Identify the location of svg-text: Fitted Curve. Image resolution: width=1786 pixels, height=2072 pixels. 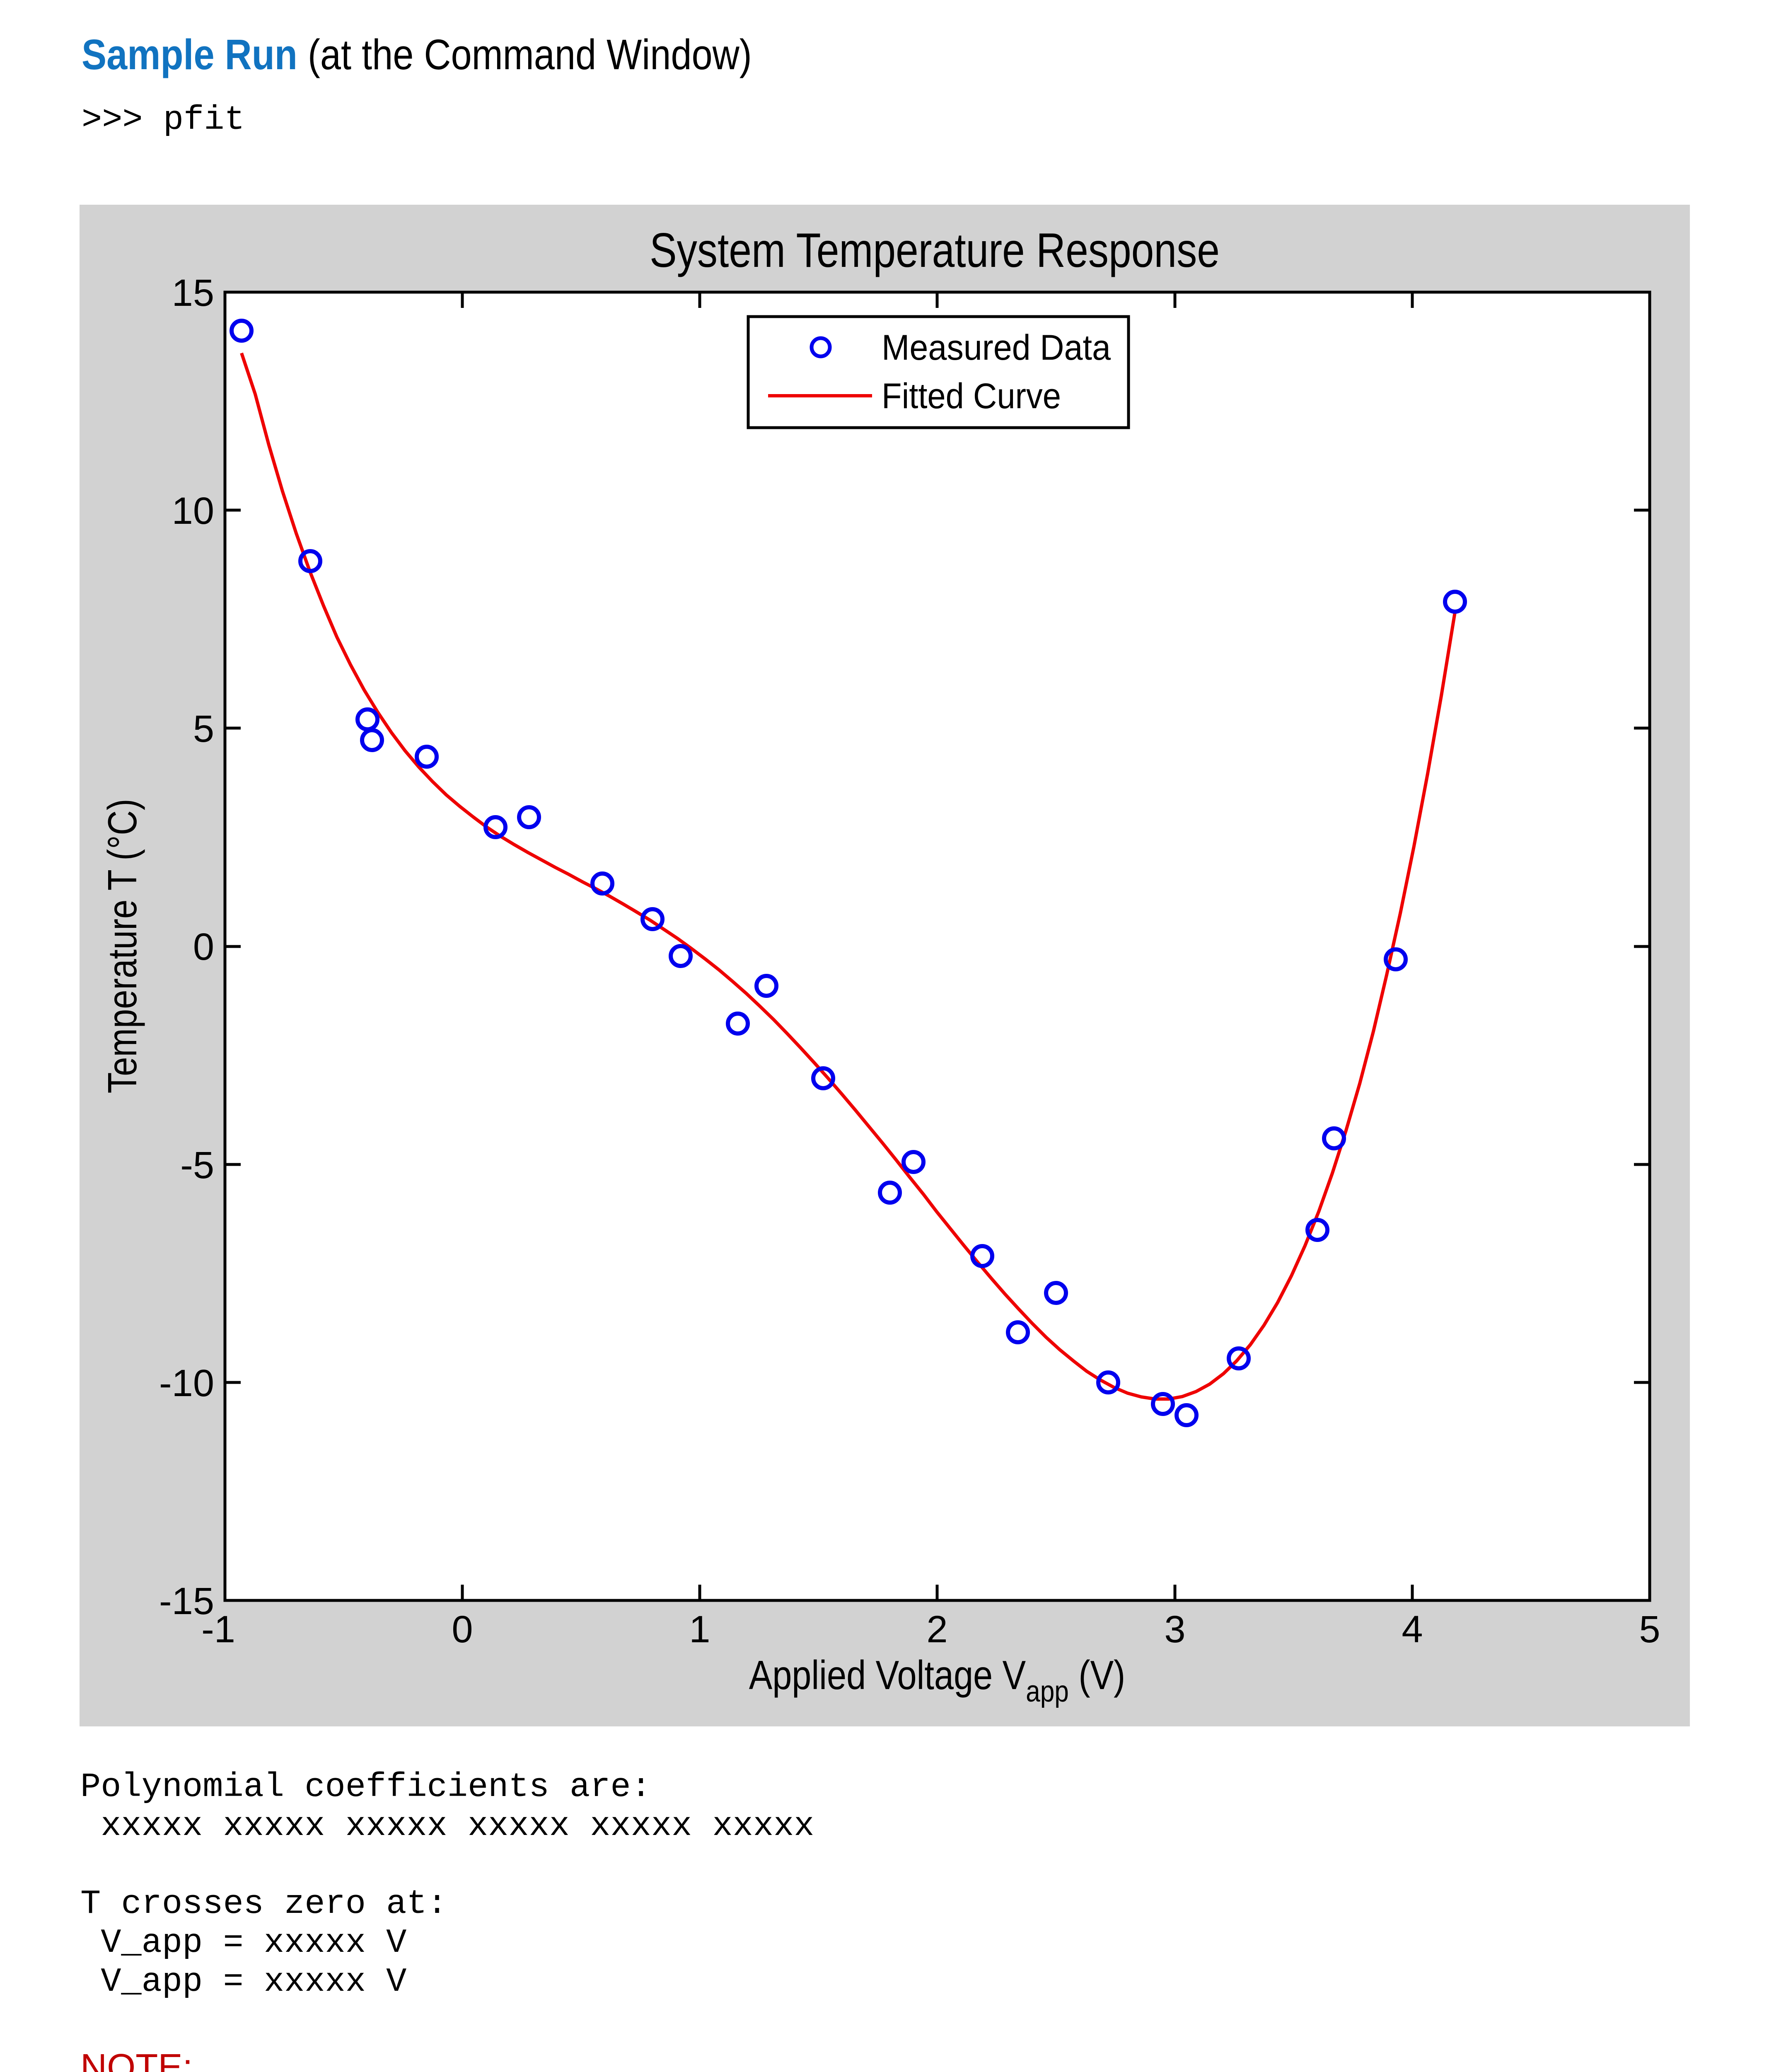
(971, 396).